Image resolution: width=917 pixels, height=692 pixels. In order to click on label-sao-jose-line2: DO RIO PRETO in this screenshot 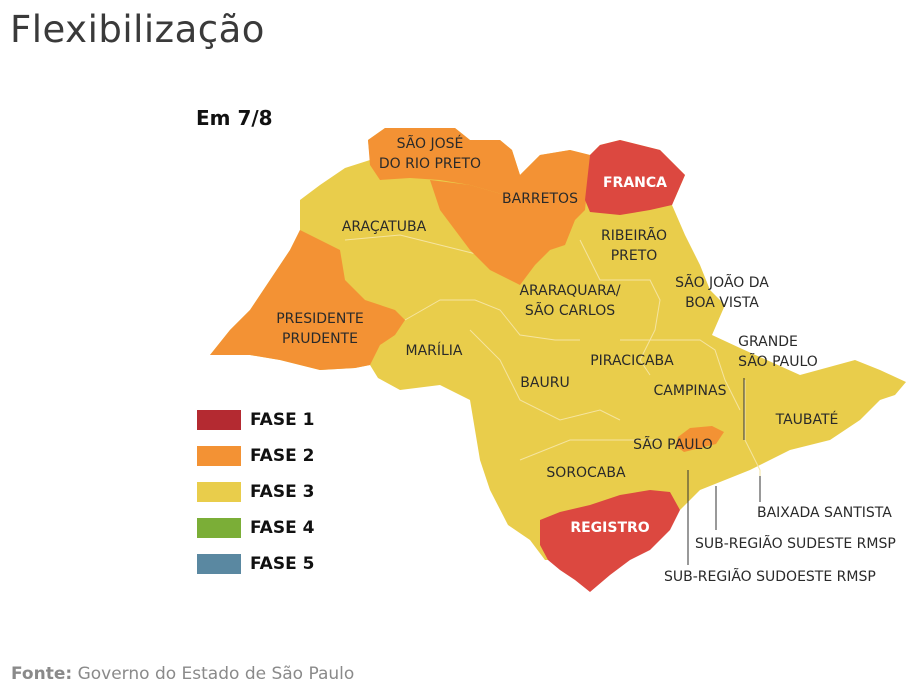, I will do `click(430, 164)`.